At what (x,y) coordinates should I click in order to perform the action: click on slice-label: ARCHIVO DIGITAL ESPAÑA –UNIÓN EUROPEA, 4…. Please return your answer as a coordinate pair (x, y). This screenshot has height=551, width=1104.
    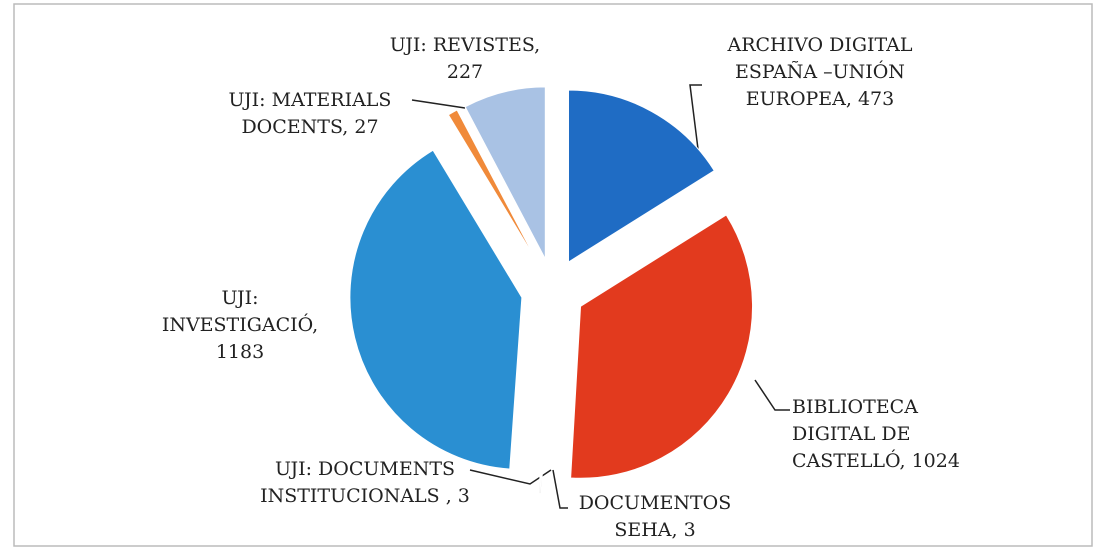
    Looking at the image, I should click on (820, 72).